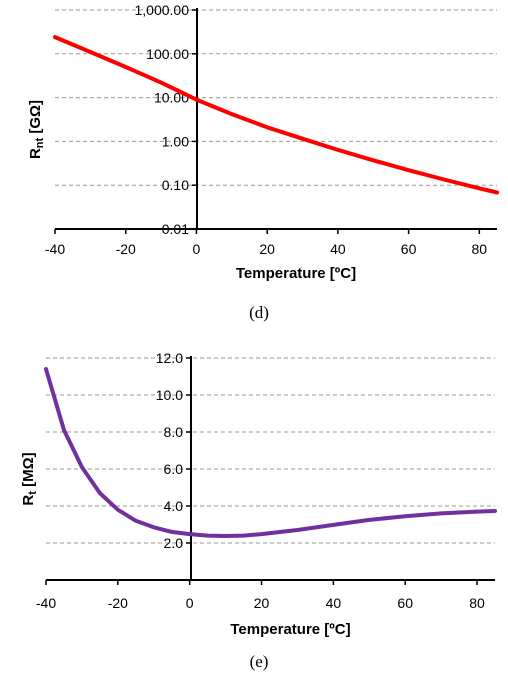 The image size is (508, 677). What do you see at coordinates (169, 358) in the screenshot?
I see `y-tick-label: 12.0` at bounding box center [169, 358].